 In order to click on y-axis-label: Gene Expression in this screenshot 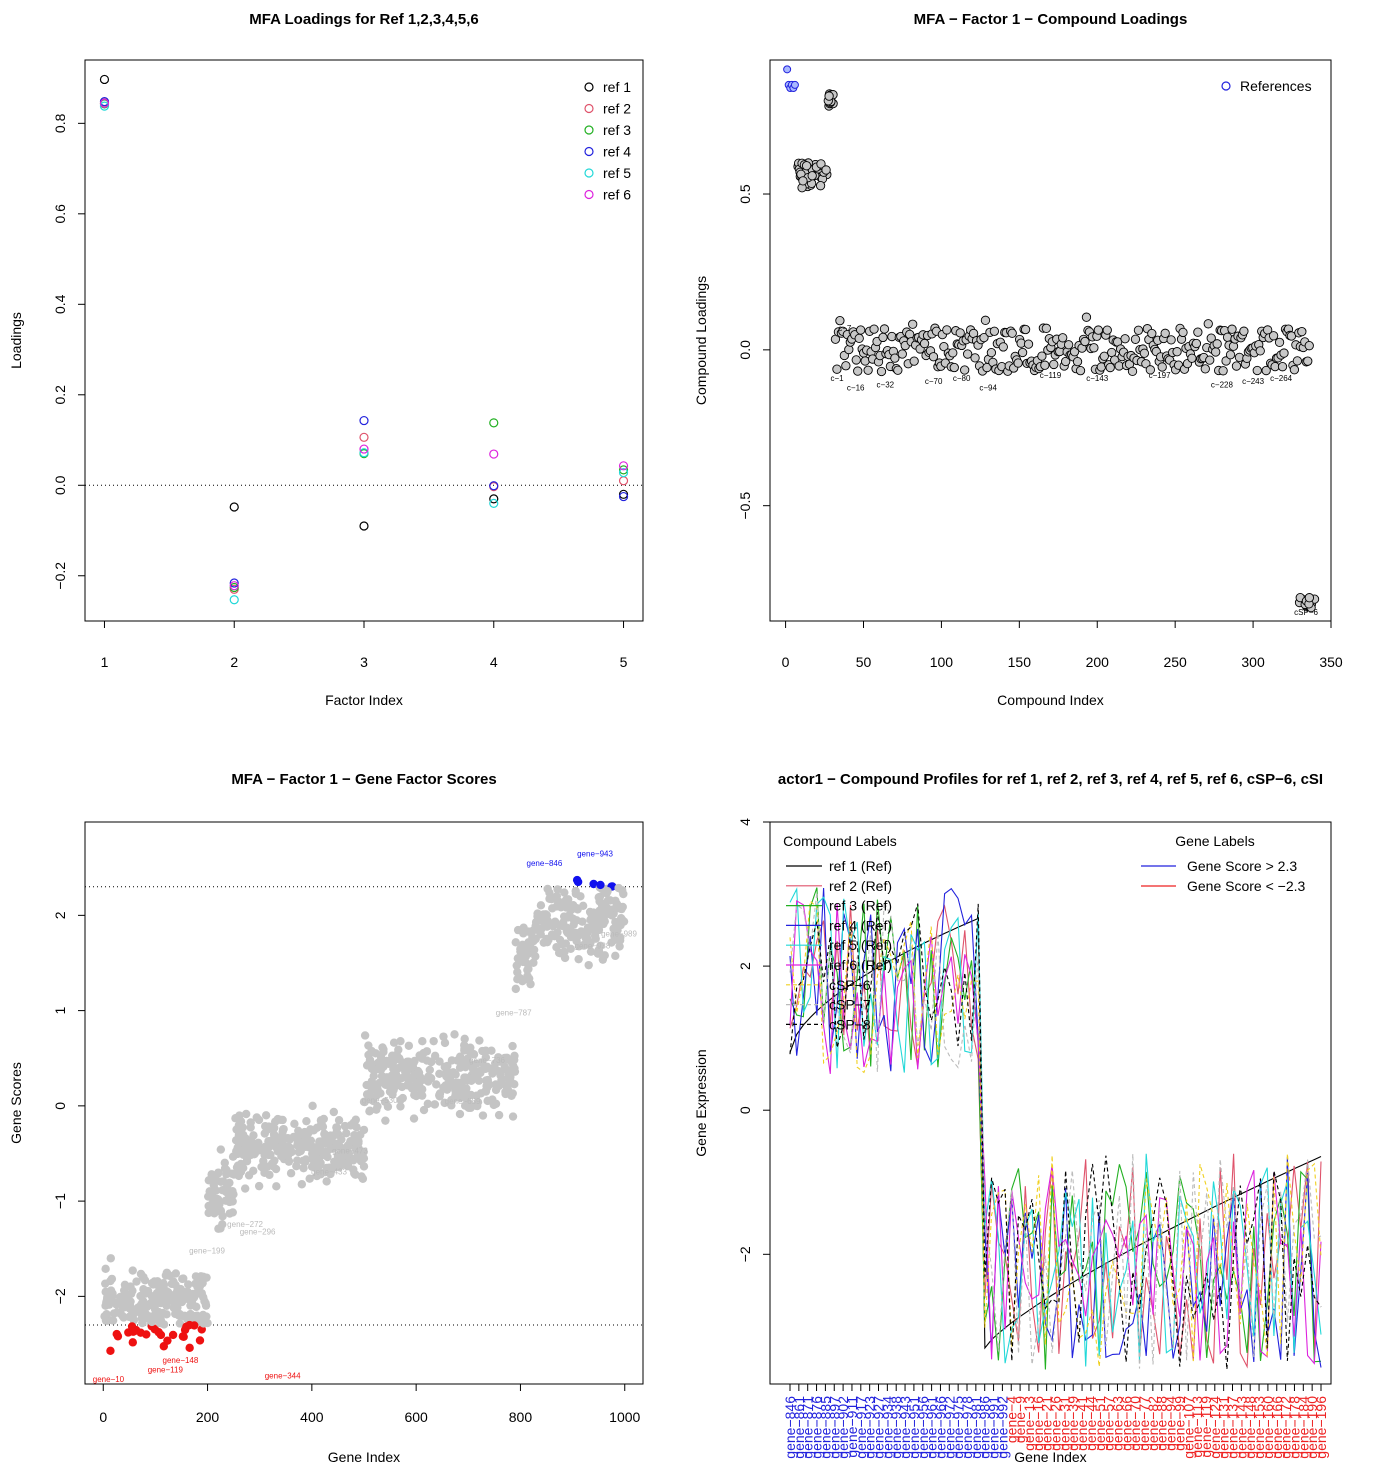, I will do `click(701, 1102)`.